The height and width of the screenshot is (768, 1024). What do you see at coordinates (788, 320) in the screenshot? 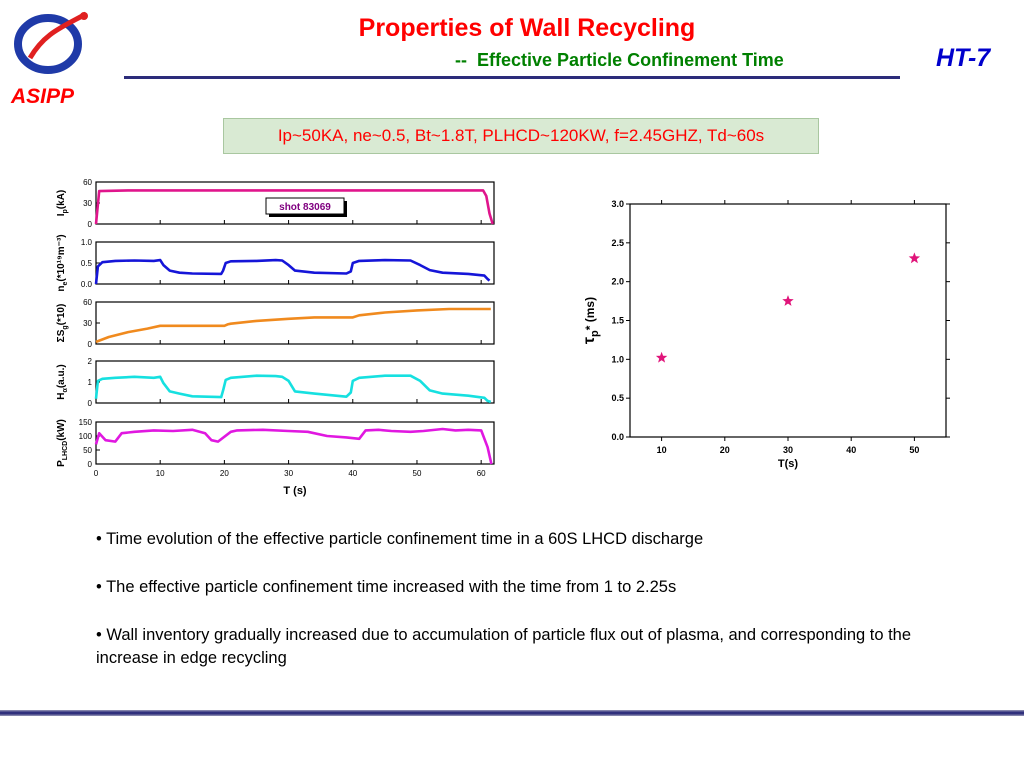
I see `plot-frame` at bounding box center [788, 320].